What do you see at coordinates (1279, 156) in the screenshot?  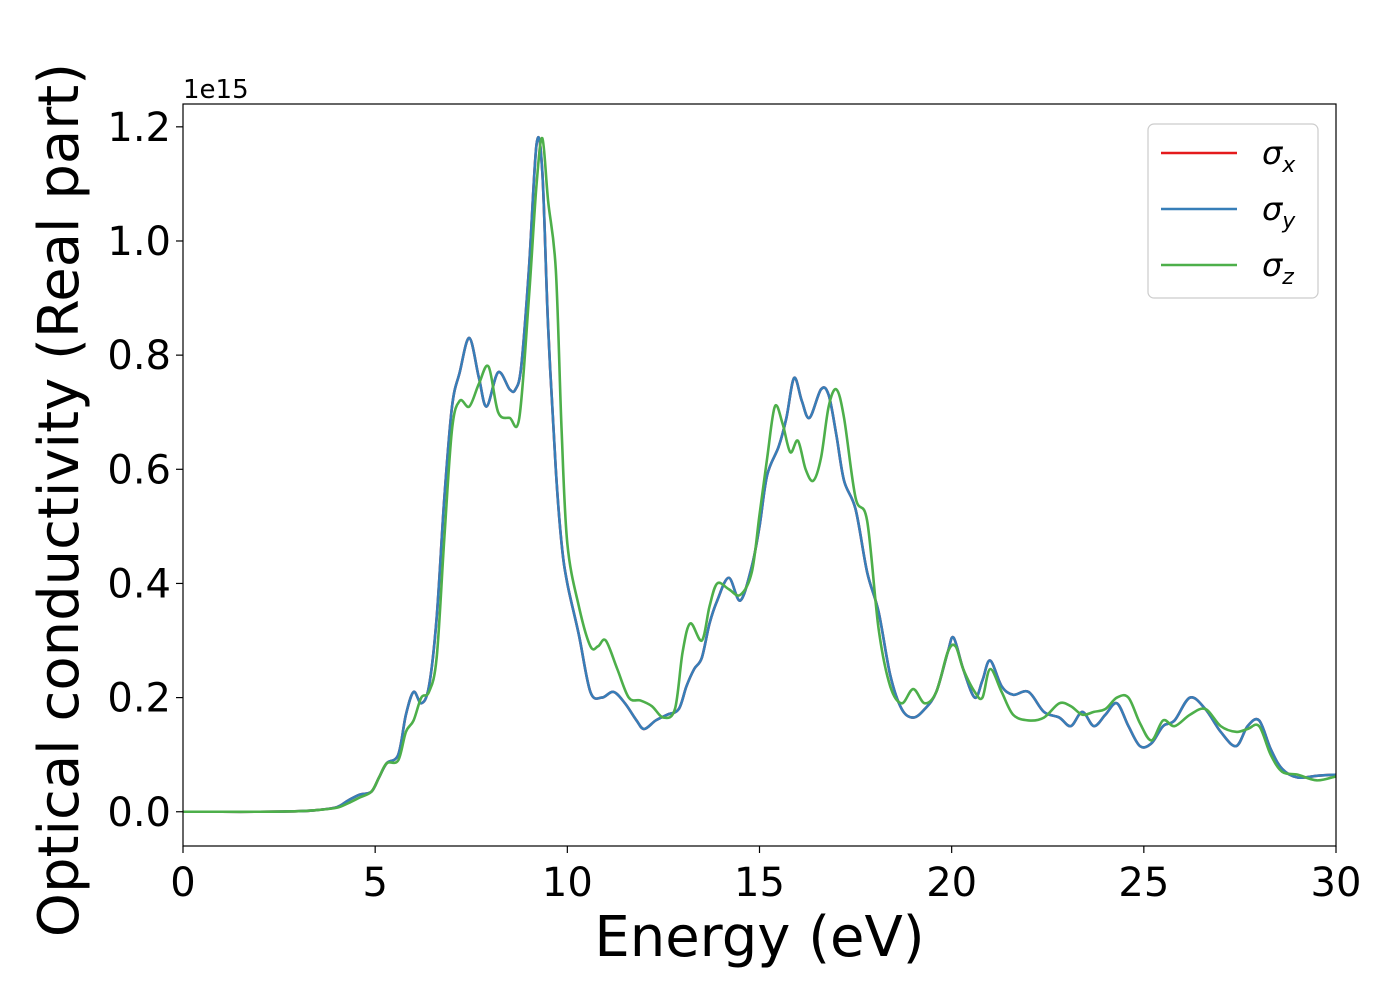 I see `legend-label-x: σx` at bounding box center [1279, 156].